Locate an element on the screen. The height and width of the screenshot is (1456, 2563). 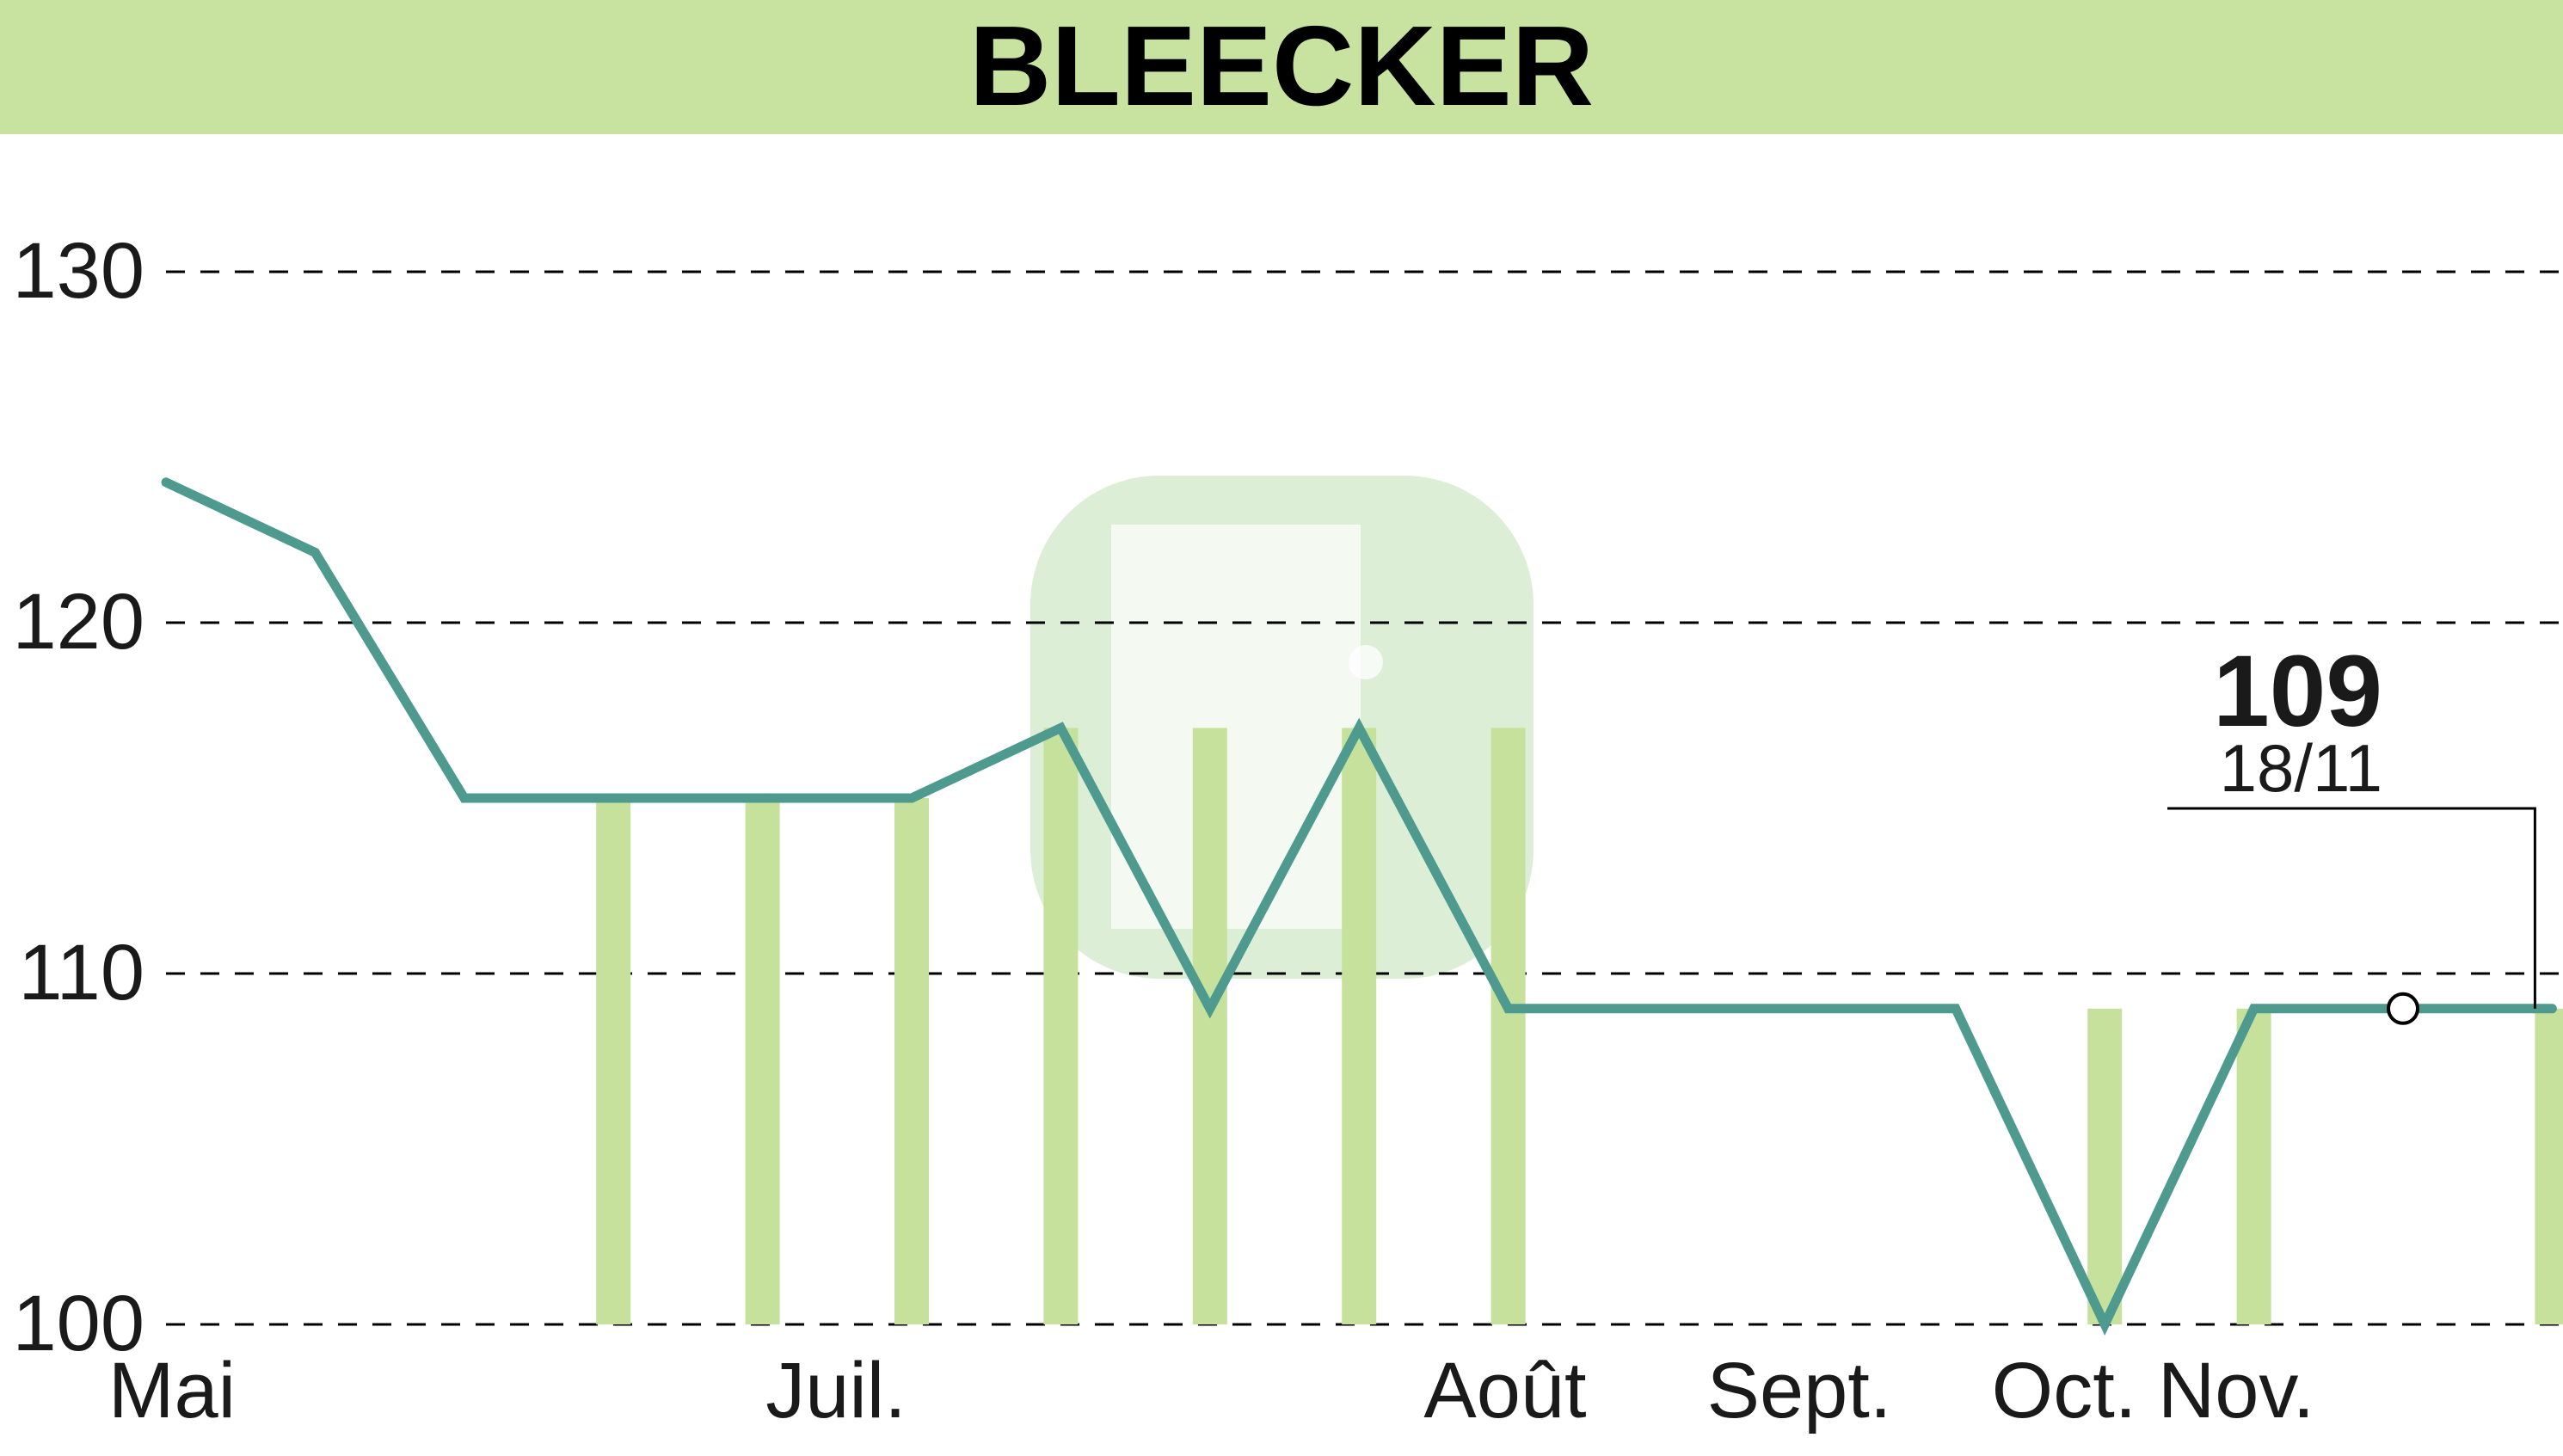
y-tick-label-110: 110 is located at coordinates (81, 973).